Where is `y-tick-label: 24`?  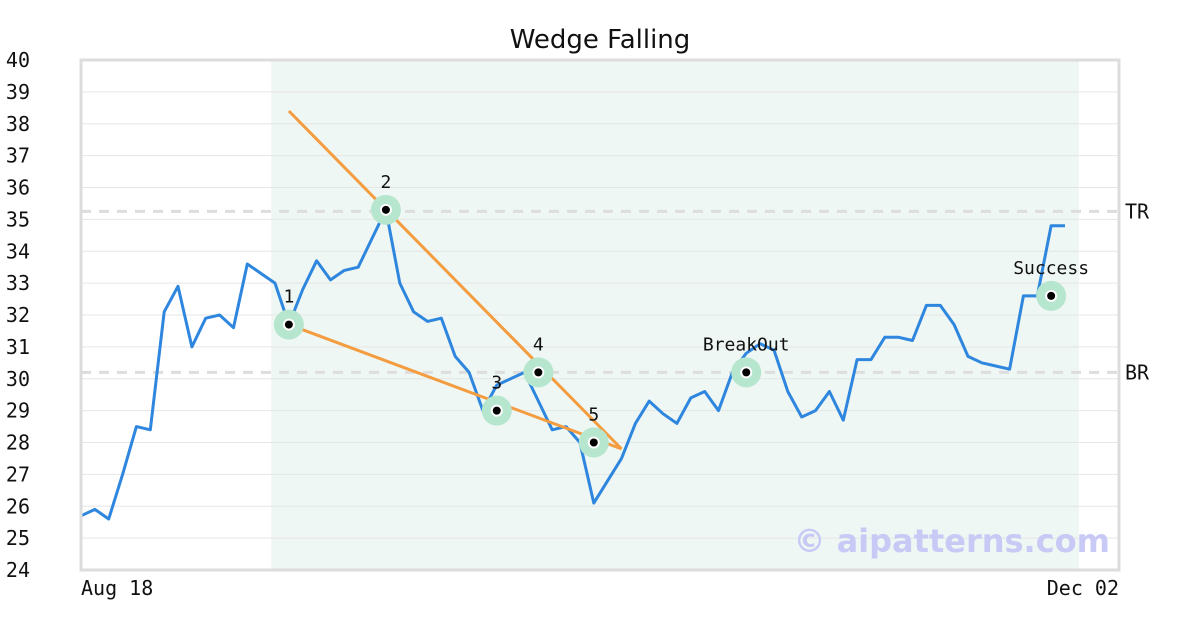
y-tick-label: 24 is located at coordinates (18, 570).